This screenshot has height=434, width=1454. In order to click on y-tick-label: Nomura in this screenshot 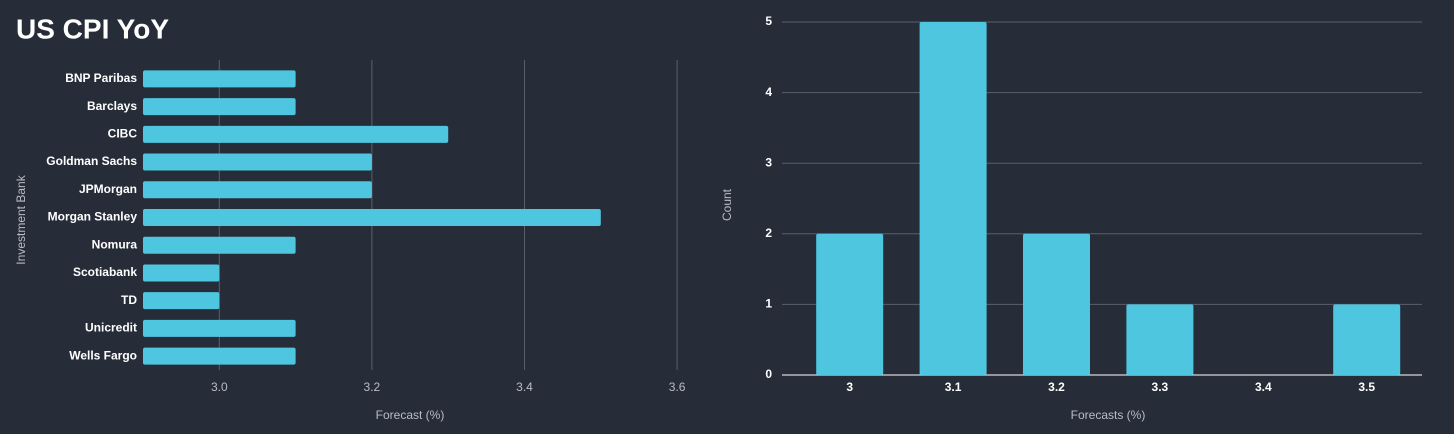, I will do `click(115, 244)`.